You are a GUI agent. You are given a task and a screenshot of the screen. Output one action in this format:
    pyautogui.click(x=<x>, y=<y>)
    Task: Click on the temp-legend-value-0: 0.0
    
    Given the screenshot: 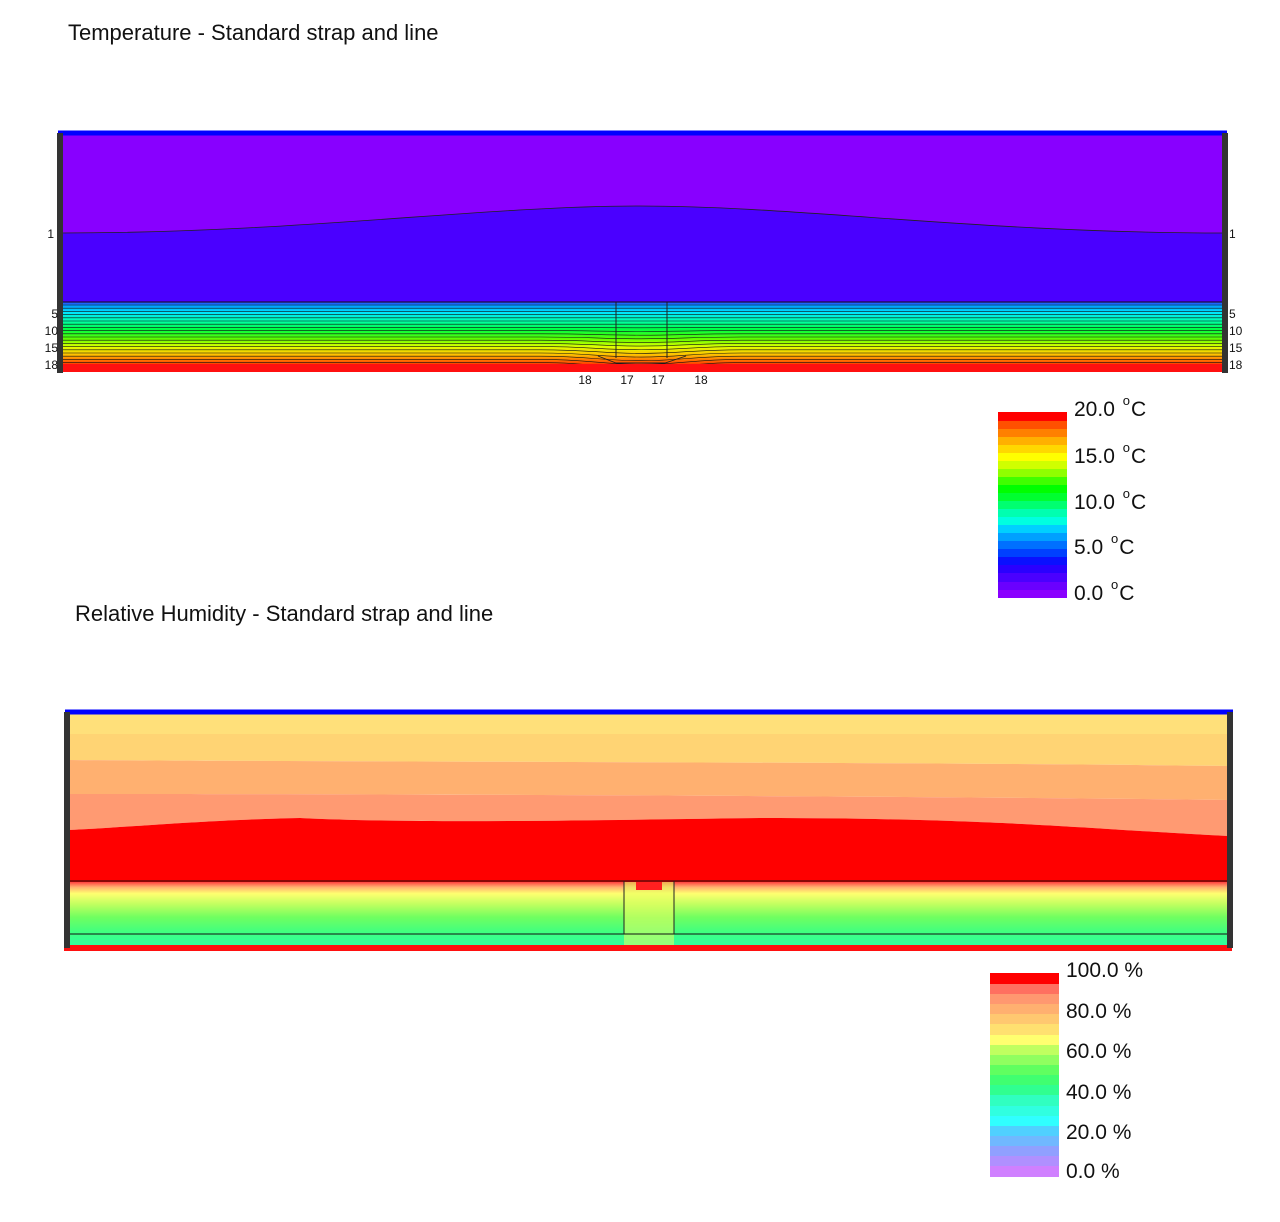 What is the action you would take?
    pyautogui.click(x=1089, y=593)
    